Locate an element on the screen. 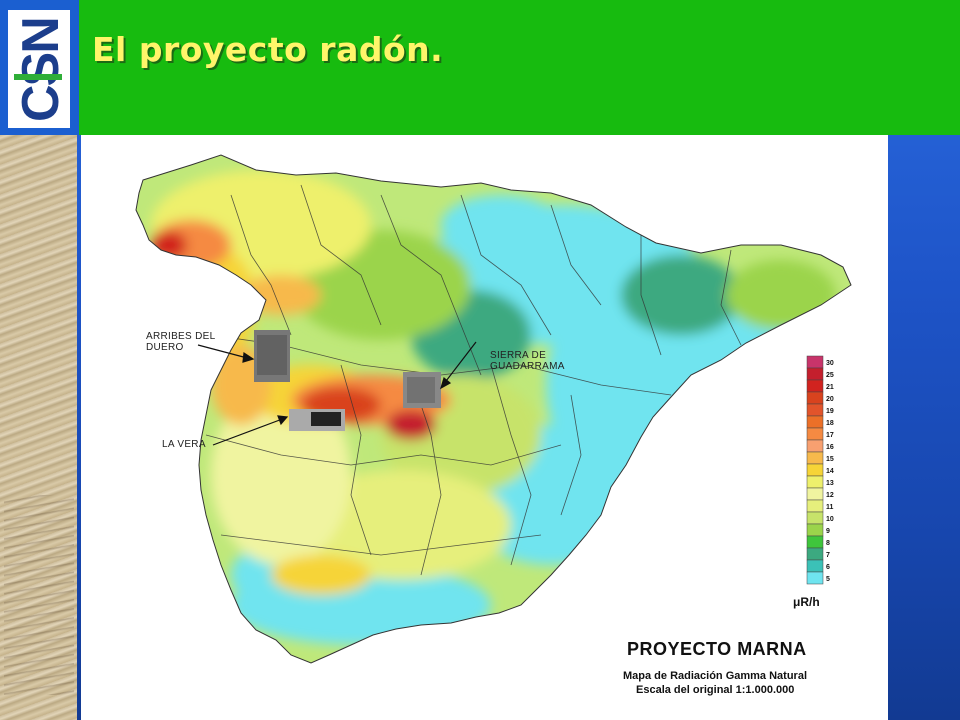 The height and width of the screenshot is (720, 960). csn-logo: CSN is located at coordinates (39, 69).